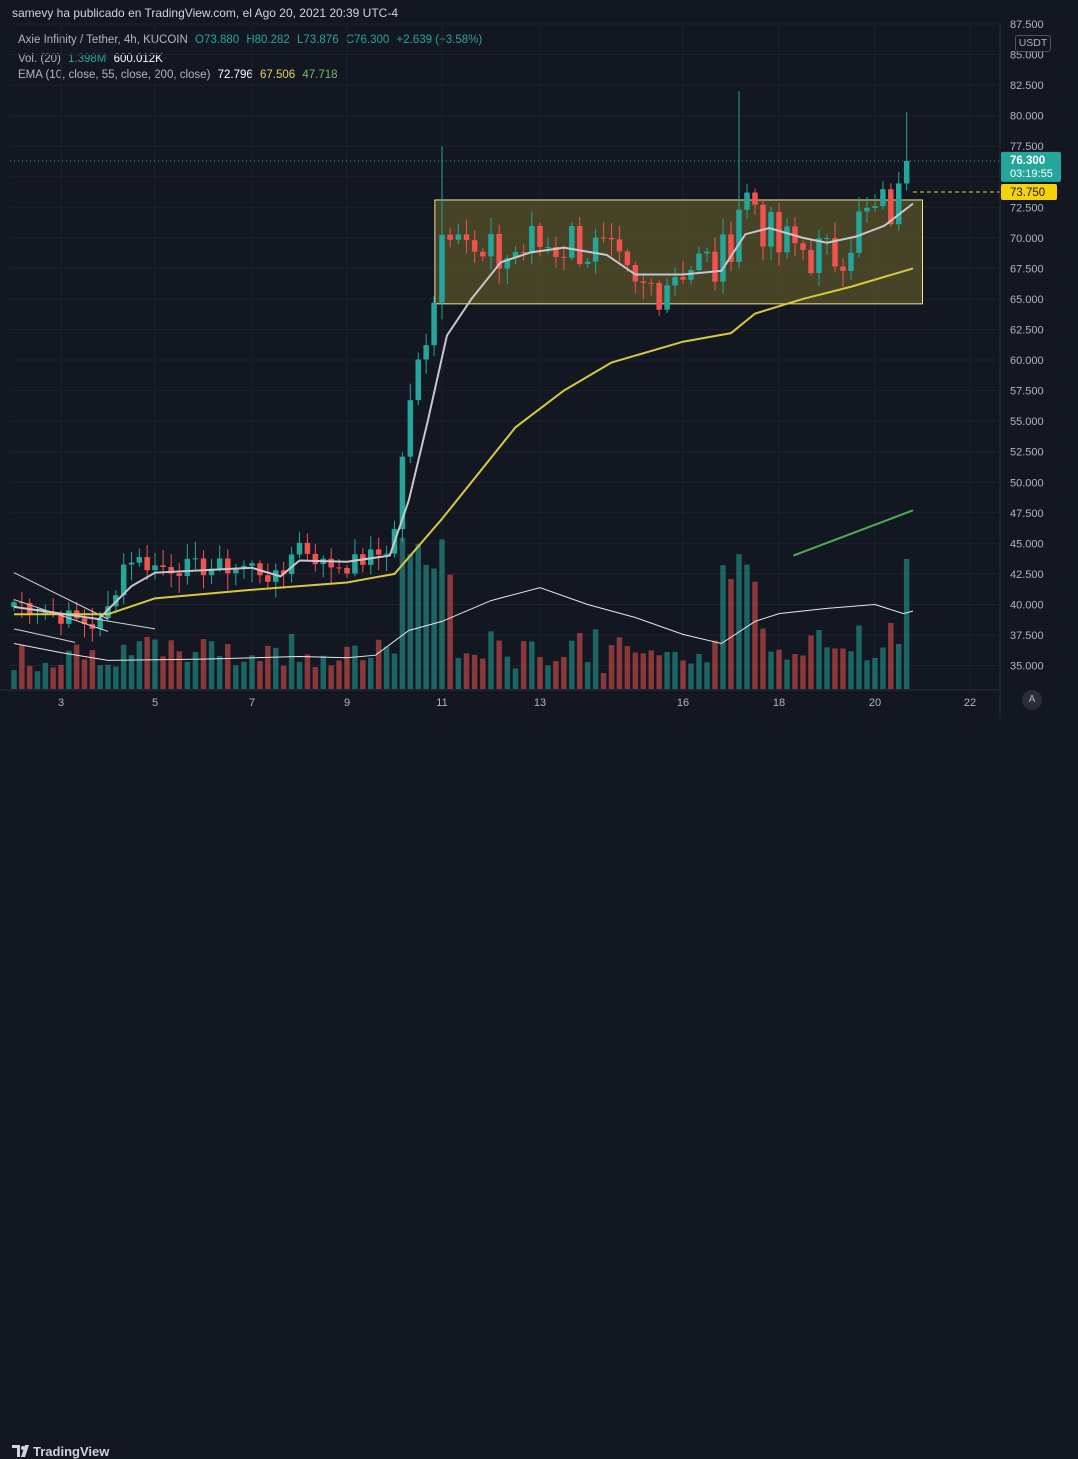 The width and height of the screenshot is (1078, 1459). Describe the element at coordinates (138, 59) in the screenshot. I see `volume-ma-value: 600.012K` at that location.